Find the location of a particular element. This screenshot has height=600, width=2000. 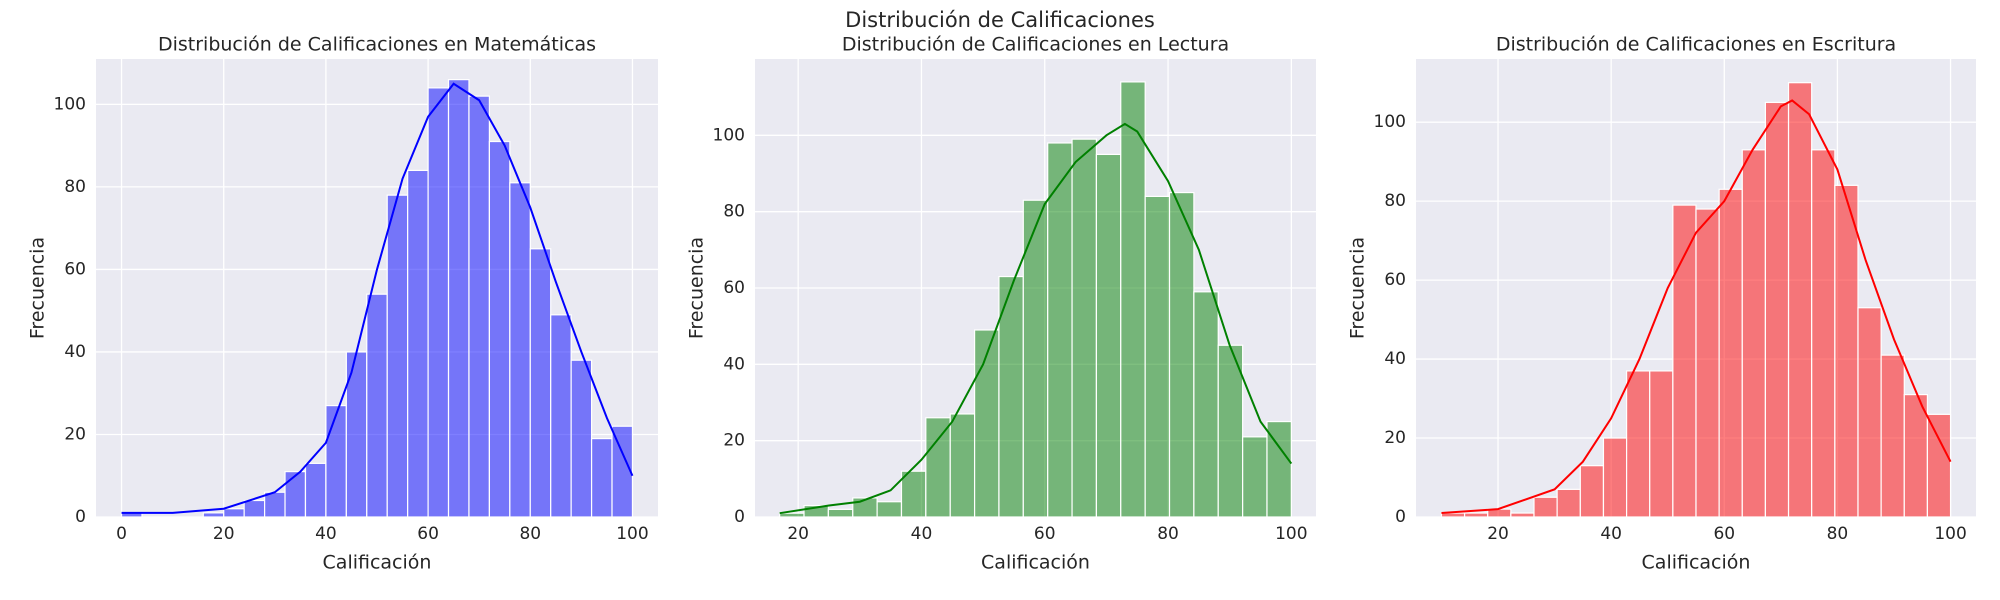

x-tick-label: 100 is located at coordinates (1950, 534).